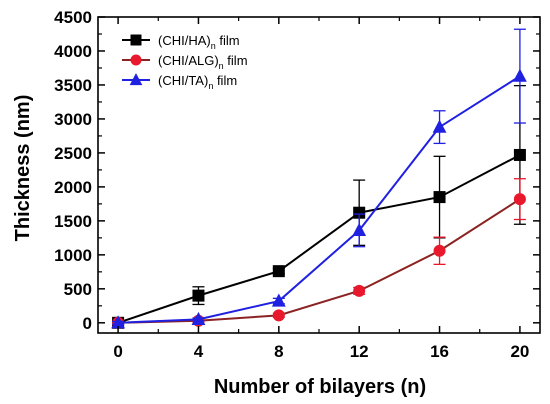  What do you see at coordinates (184, 40) in the screenshot?
I see `legend-name: (CHI/HA)` at bounding box center [184, 40].